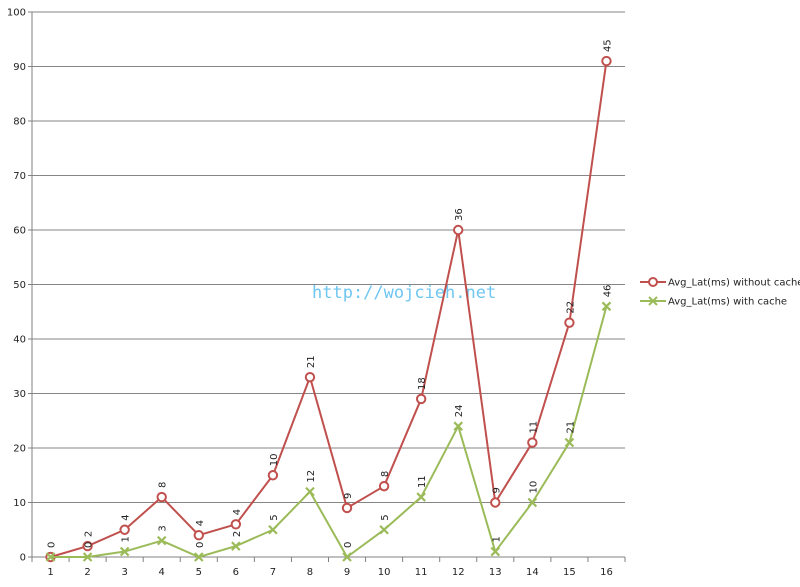 The height and width of the screenshot is (587, 800). I want to click on y-tick-label: 80, so click(19, 122).